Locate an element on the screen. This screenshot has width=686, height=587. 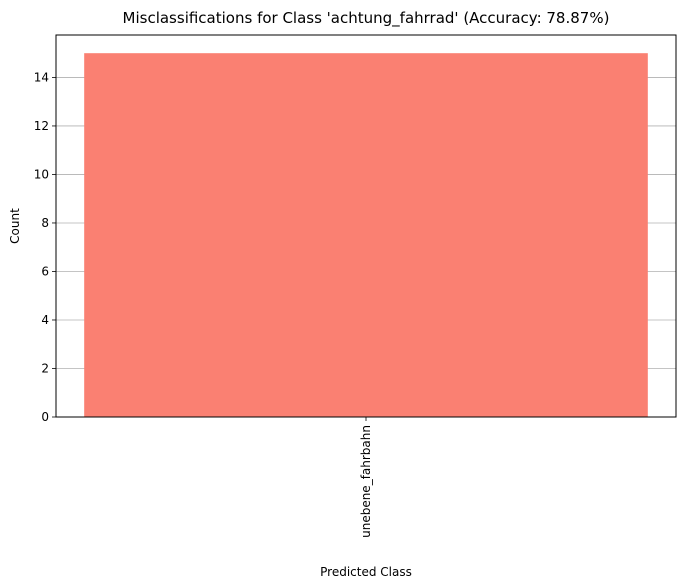
y-tick-label: 4 is located at coordinates (45, 320).